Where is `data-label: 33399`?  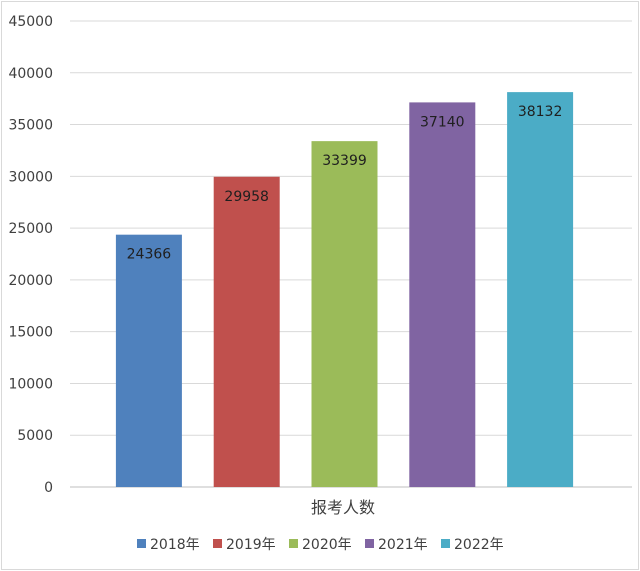 data-label: 33399 is located at coordinates (344, 161).